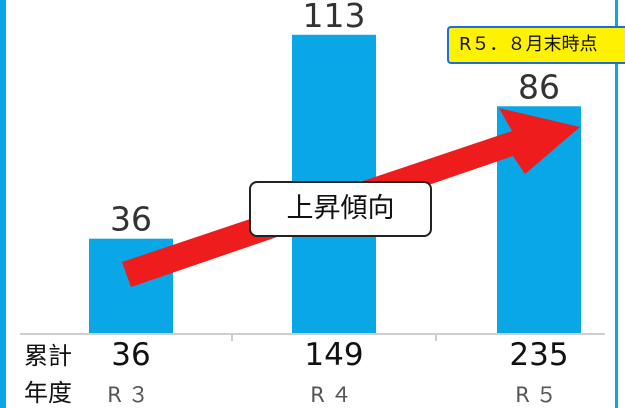 The width and height of the screenshot is (625, 408). I want to click on bar-value-label-1: 36, so click(131, 219).